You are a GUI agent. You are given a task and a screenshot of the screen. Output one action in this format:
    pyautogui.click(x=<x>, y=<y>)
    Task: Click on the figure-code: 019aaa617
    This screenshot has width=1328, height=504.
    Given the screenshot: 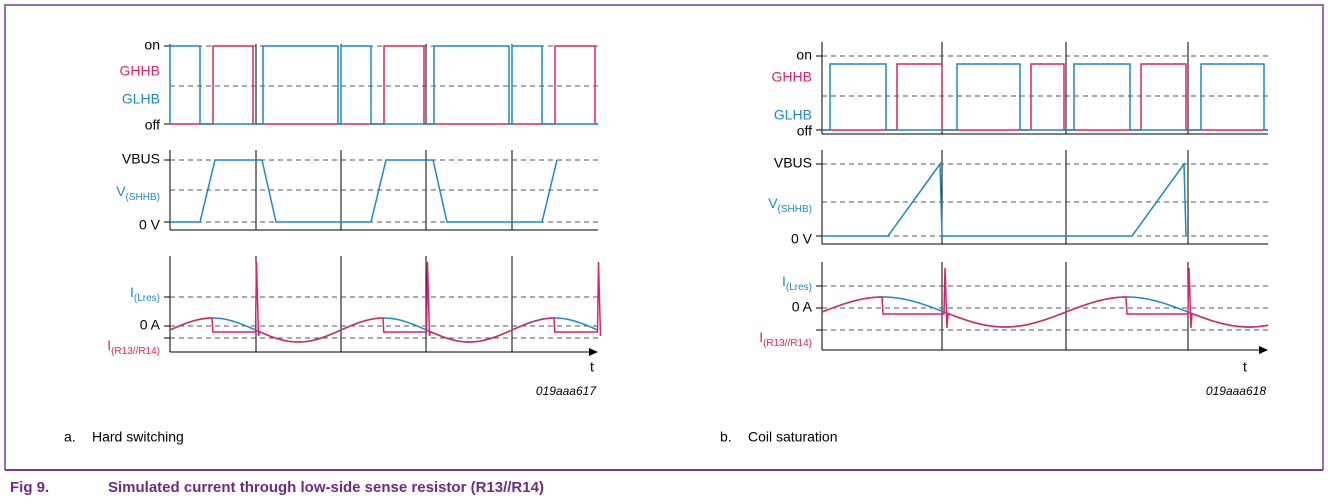 What is the action you would take?
    pyautogui.click(x=566, y=391)
    